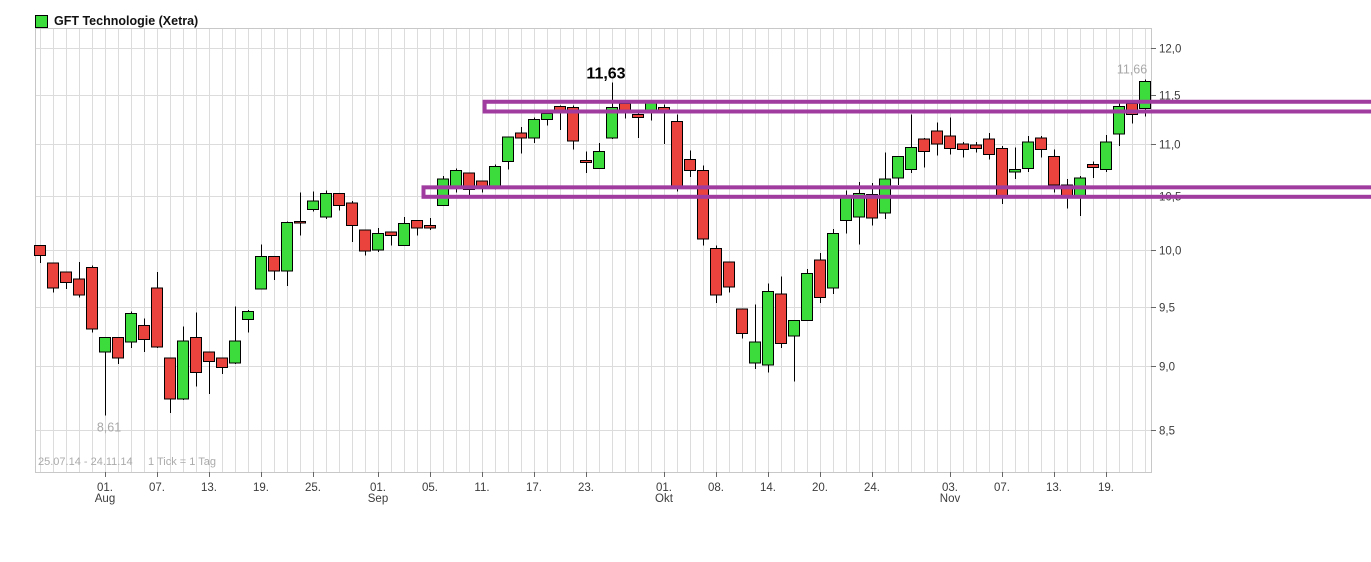 The image size is (1371, 562). What do you see at coordinates (950, 488) in the screenshot?
I see `x-axis-label: 03.` at bounding box center [950, 488].